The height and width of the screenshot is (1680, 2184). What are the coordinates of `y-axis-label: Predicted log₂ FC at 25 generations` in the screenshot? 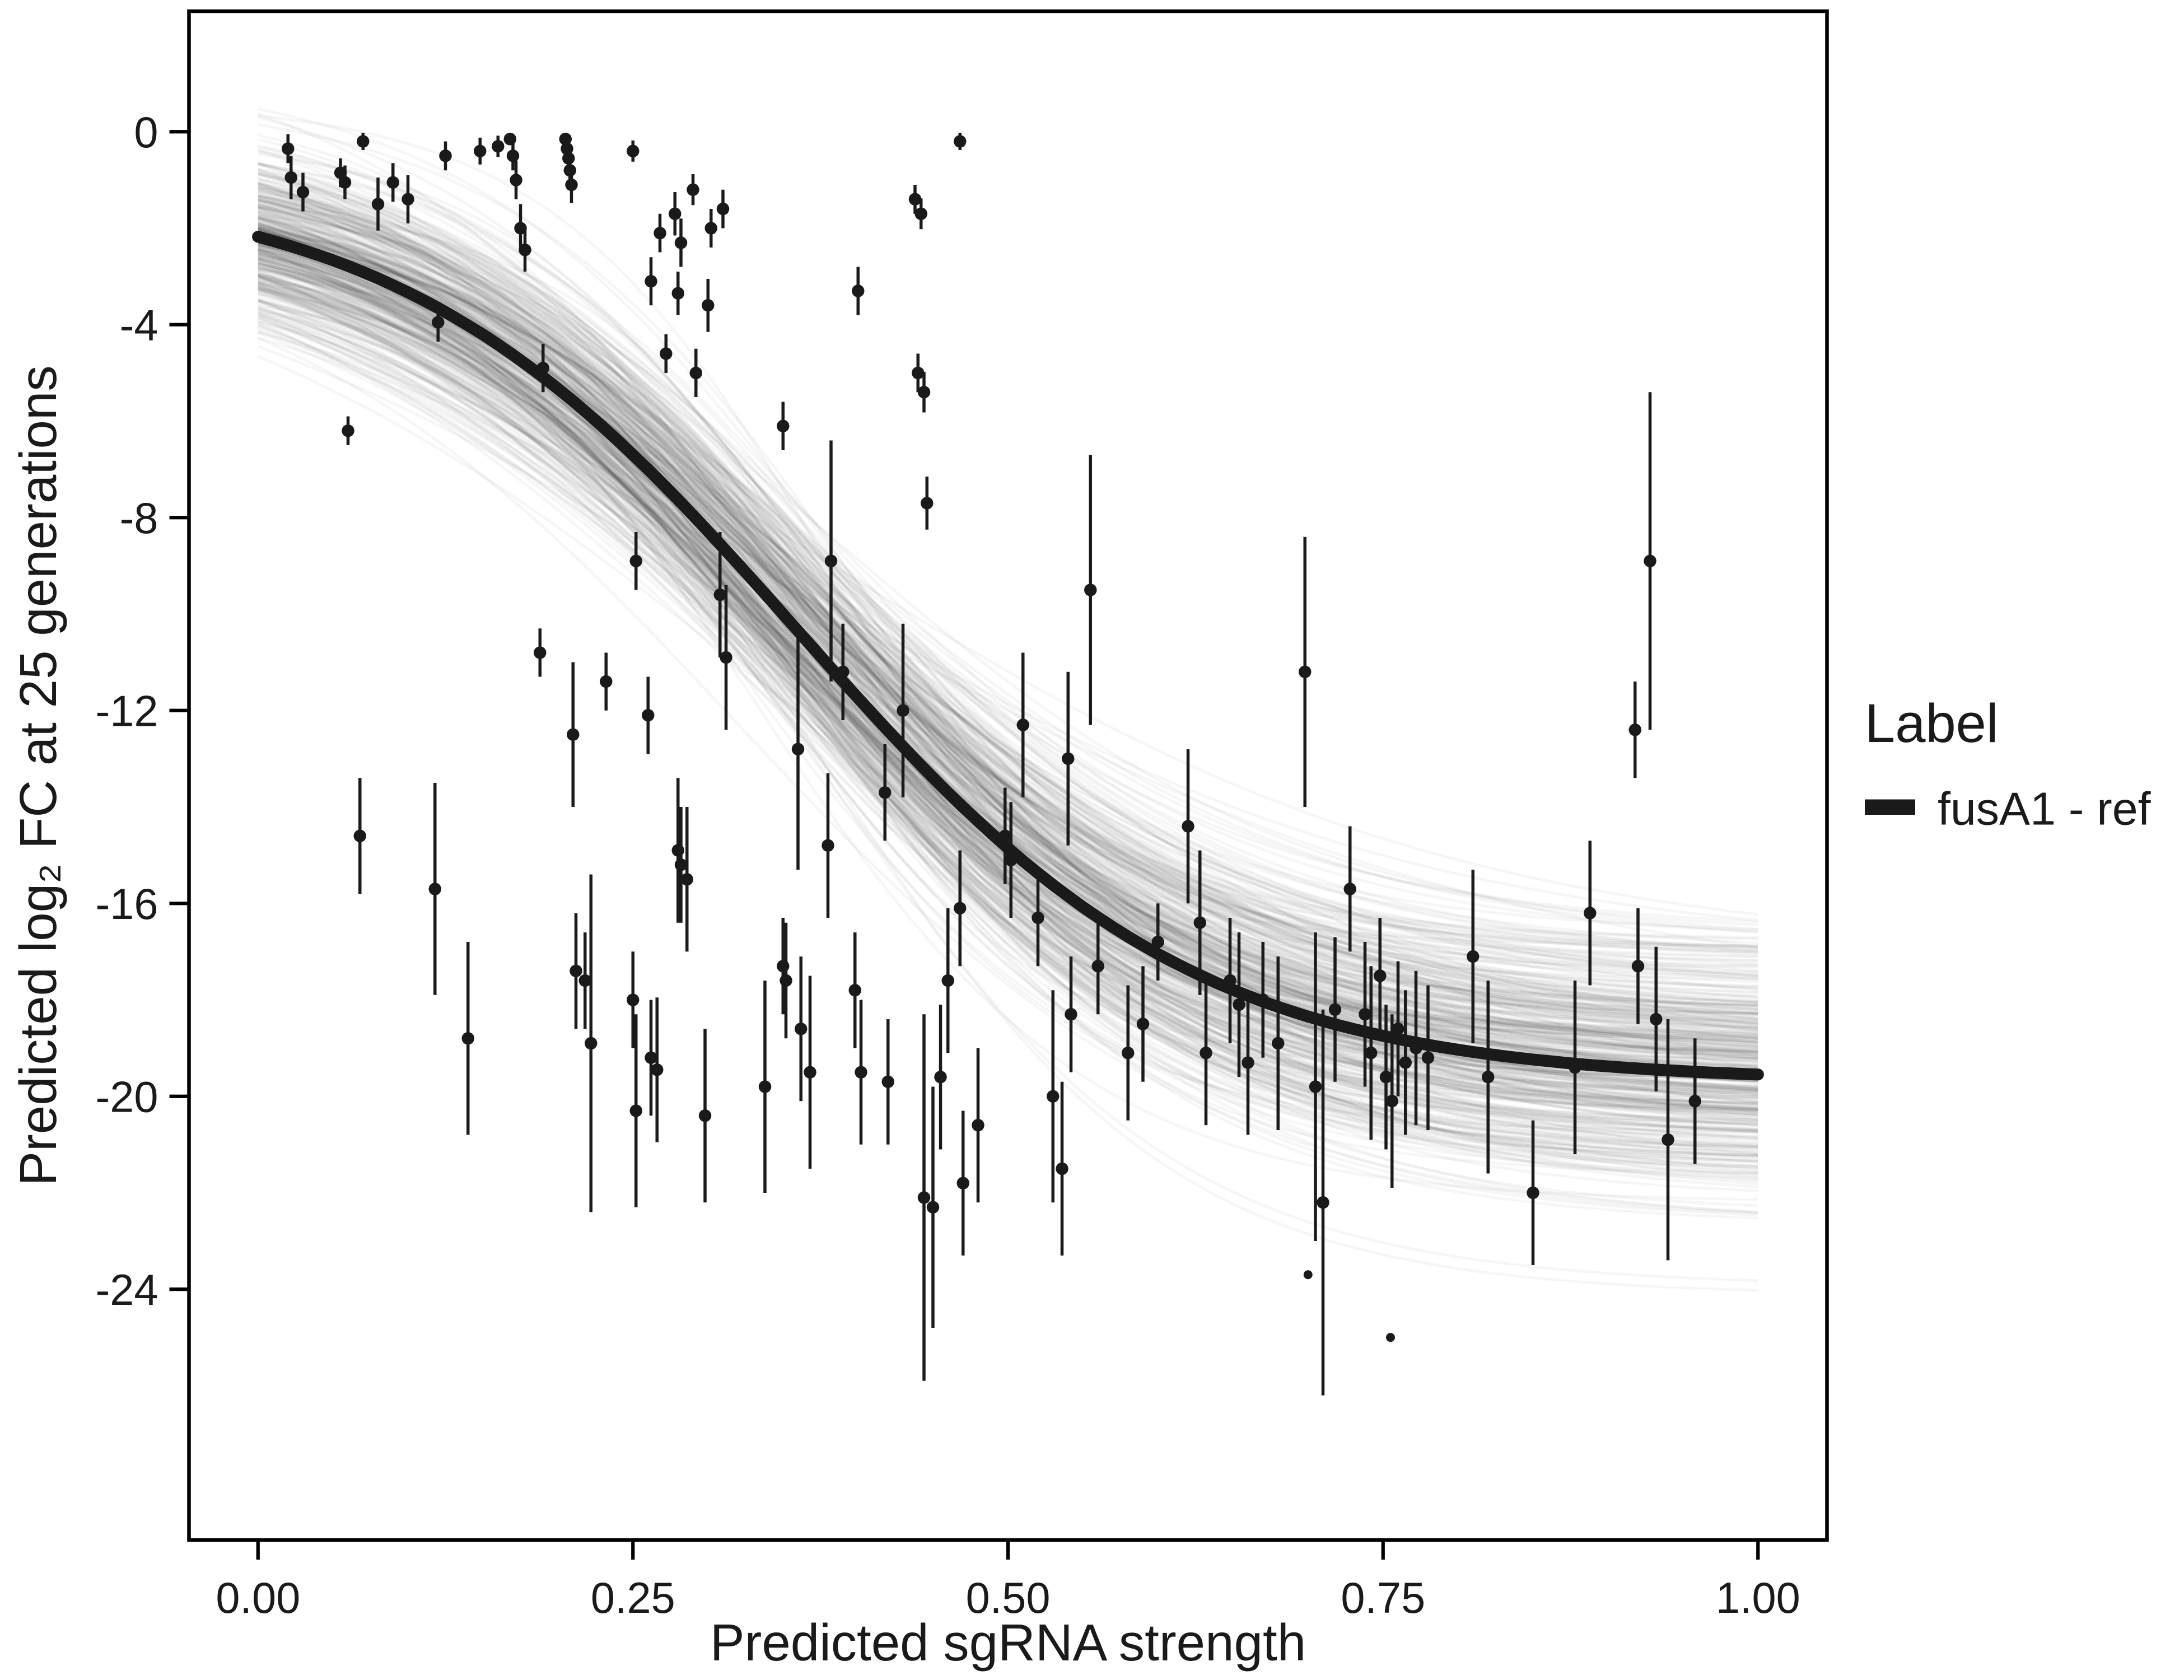 It's located at (38, 776).